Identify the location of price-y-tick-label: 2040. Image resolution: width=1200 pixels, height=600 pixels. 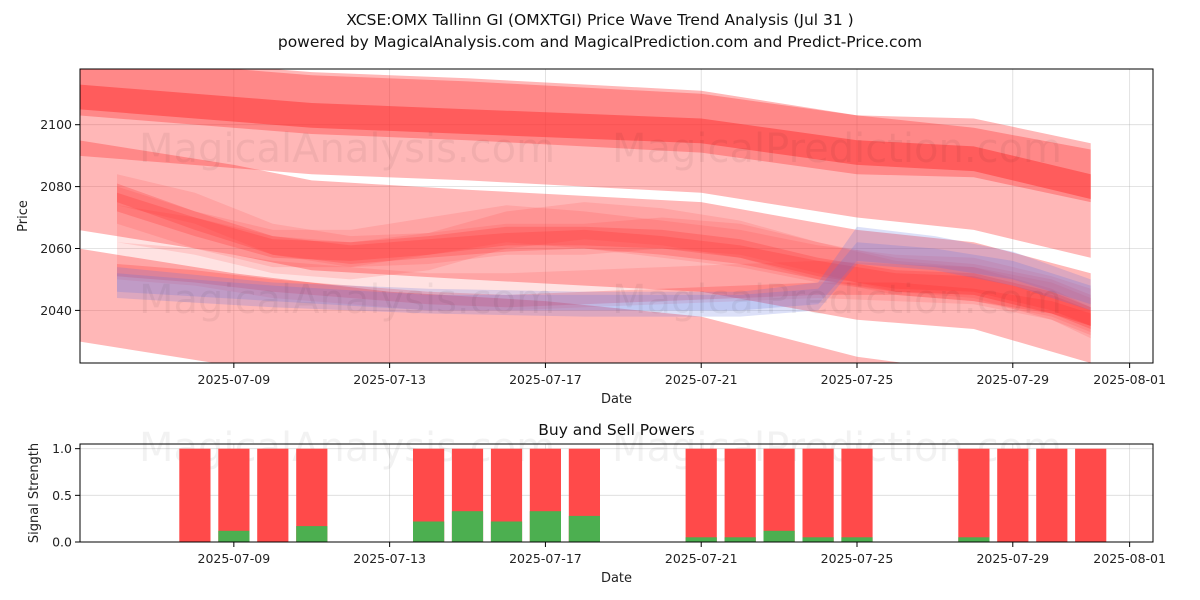
(56, 310).